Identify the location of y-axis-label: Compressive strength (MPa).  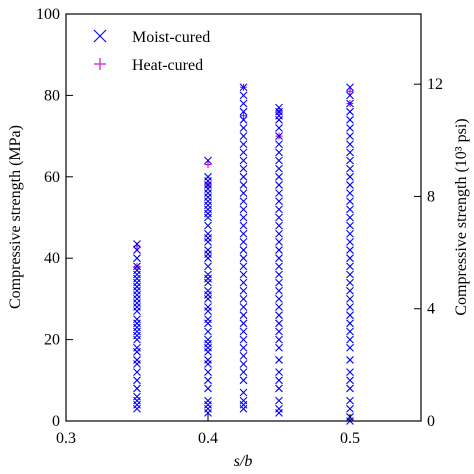
(15, 217).